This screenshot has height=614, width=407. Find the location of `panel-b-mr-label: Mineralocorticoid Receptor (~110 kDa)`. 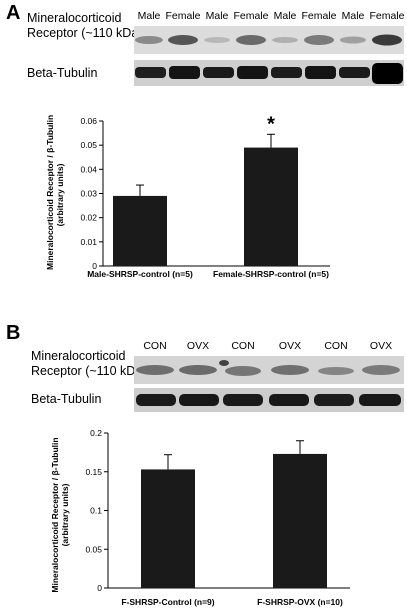

panel-b-mr-label: Mineralocorticoid Receptor (~110 kDa) is located at coordinates (88, 364).